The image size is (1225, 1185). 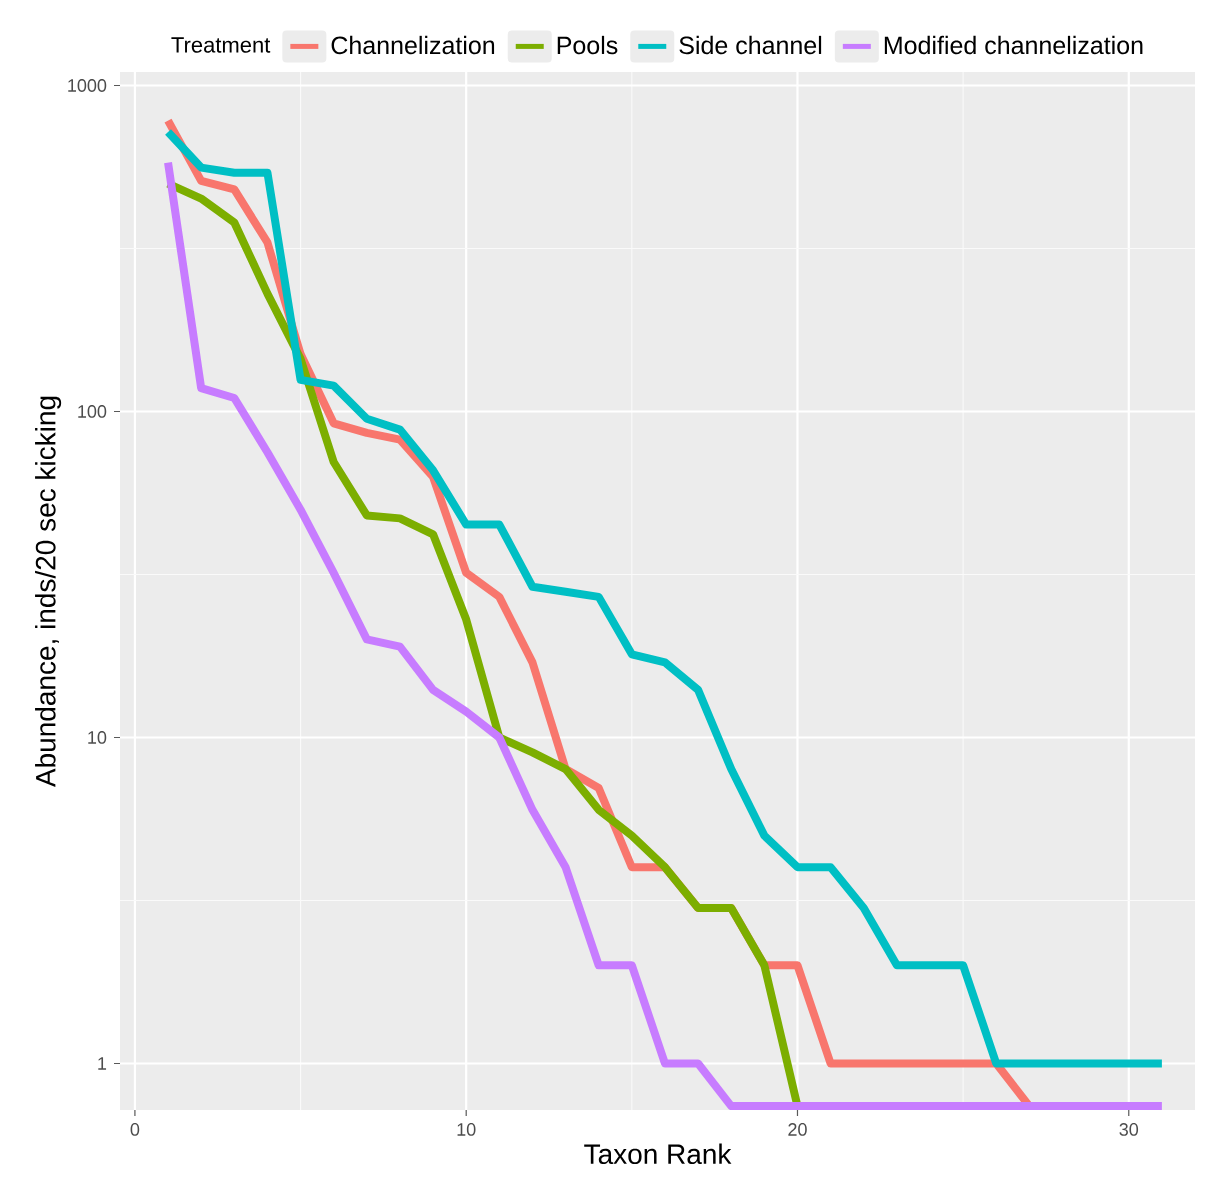 I want to click on x-tick-label: 20, so click(x=797, y=1129).